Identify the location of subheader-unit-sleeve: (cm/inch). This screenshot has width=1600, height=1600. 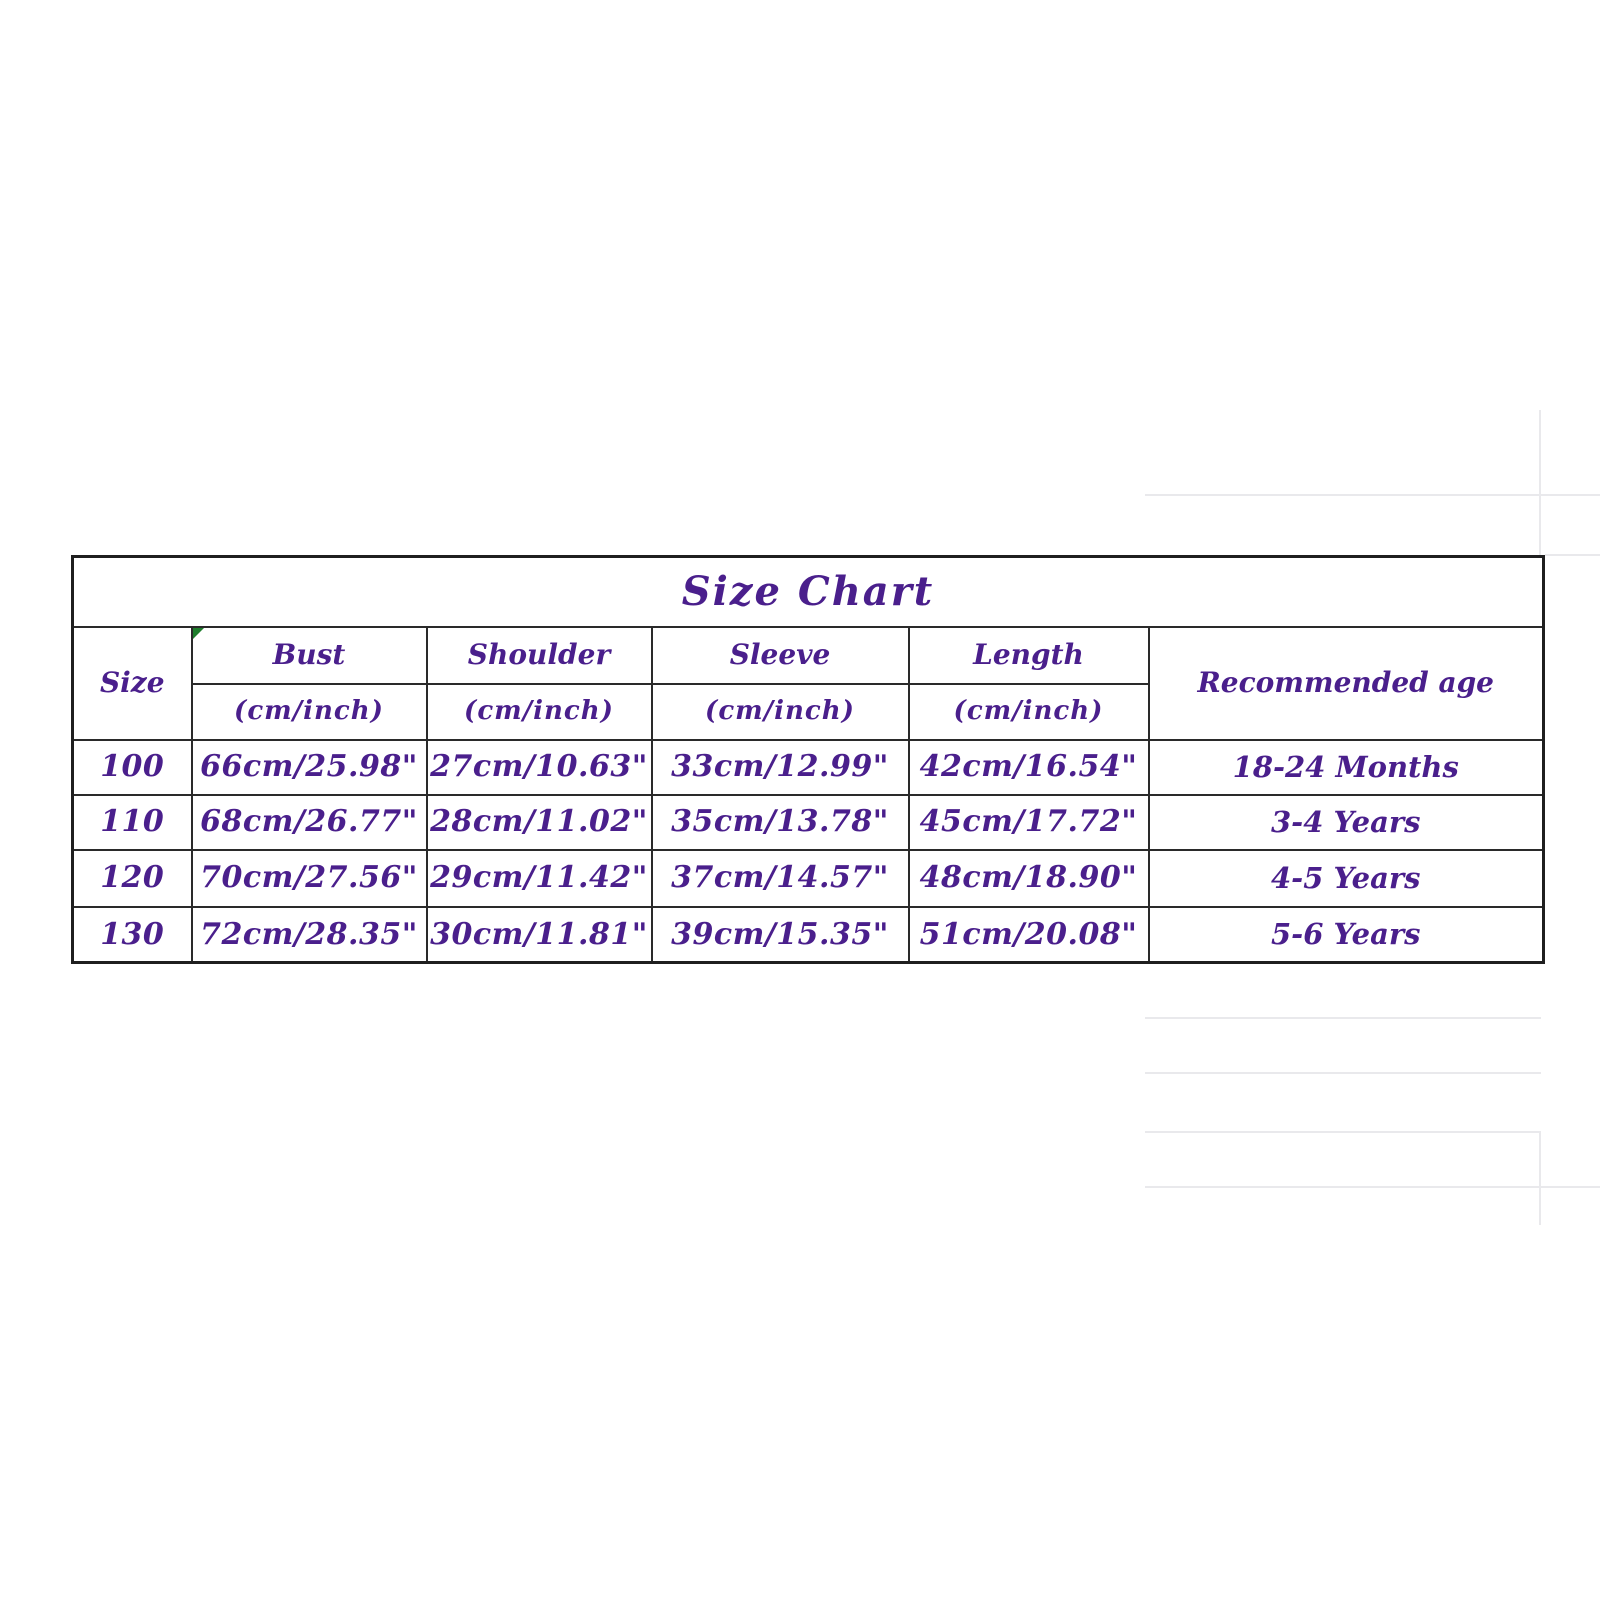
(780, 711).